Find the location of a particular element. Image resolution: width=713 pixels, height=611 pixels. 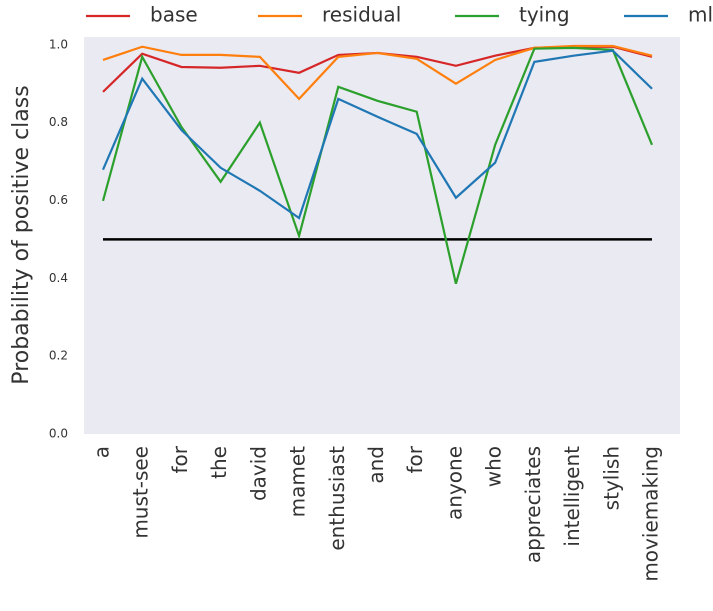

y-tick-label: 0.6 is located at coordinates (58, 200).